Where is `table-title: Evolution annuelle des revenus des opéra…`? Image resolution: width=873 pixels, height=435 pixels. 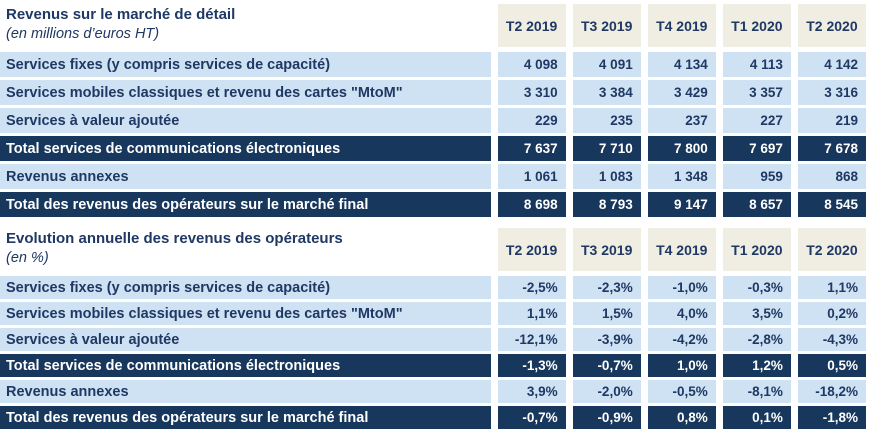 table-title: Evolution annuelle des revenus des opéra… is located at coordinates (174, 238).